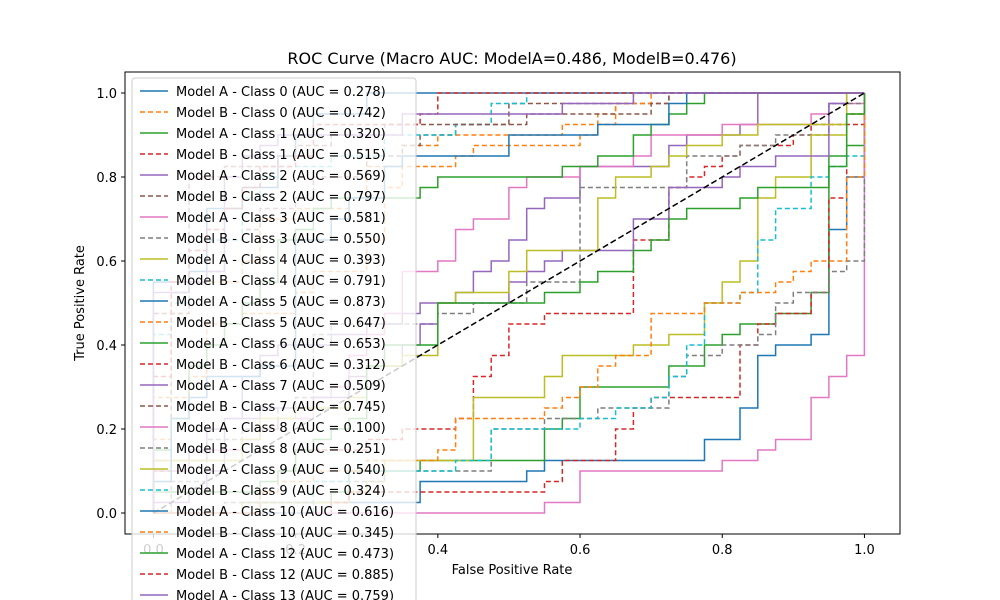  What do you see at coordinates (281, 449) in the screenshot?
I see `legend-entry-label: Model B - Class 8 (AUC = 0.251)` at bounding box center [281, 449].